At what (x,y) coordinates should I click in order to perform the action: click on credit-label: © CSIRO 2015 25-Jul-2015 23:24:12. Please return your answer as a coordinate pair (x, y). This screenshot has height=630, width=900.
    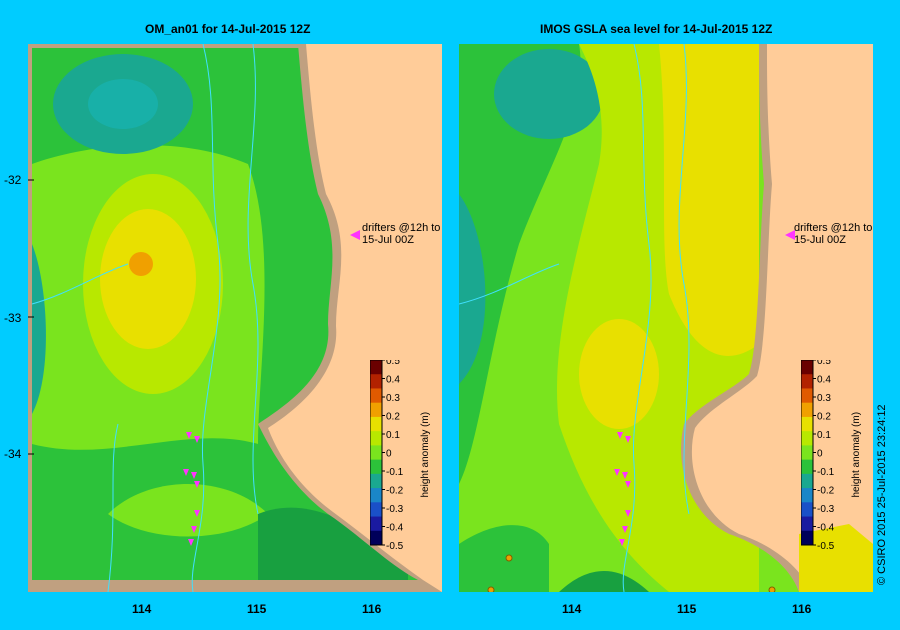
    Looking at the image, I should click on (882, 494).